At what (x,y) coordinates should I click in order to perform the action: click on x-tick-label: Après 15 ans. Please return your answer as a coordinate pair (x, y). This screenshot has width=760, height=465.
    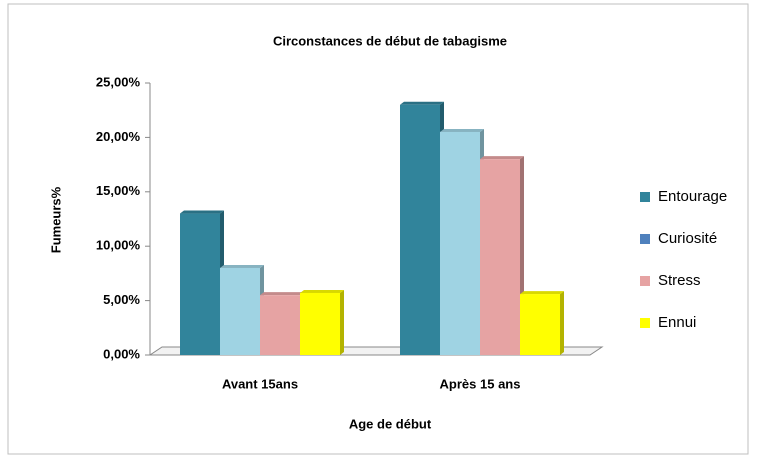
    Looking at the image, I should click on (480, 383).